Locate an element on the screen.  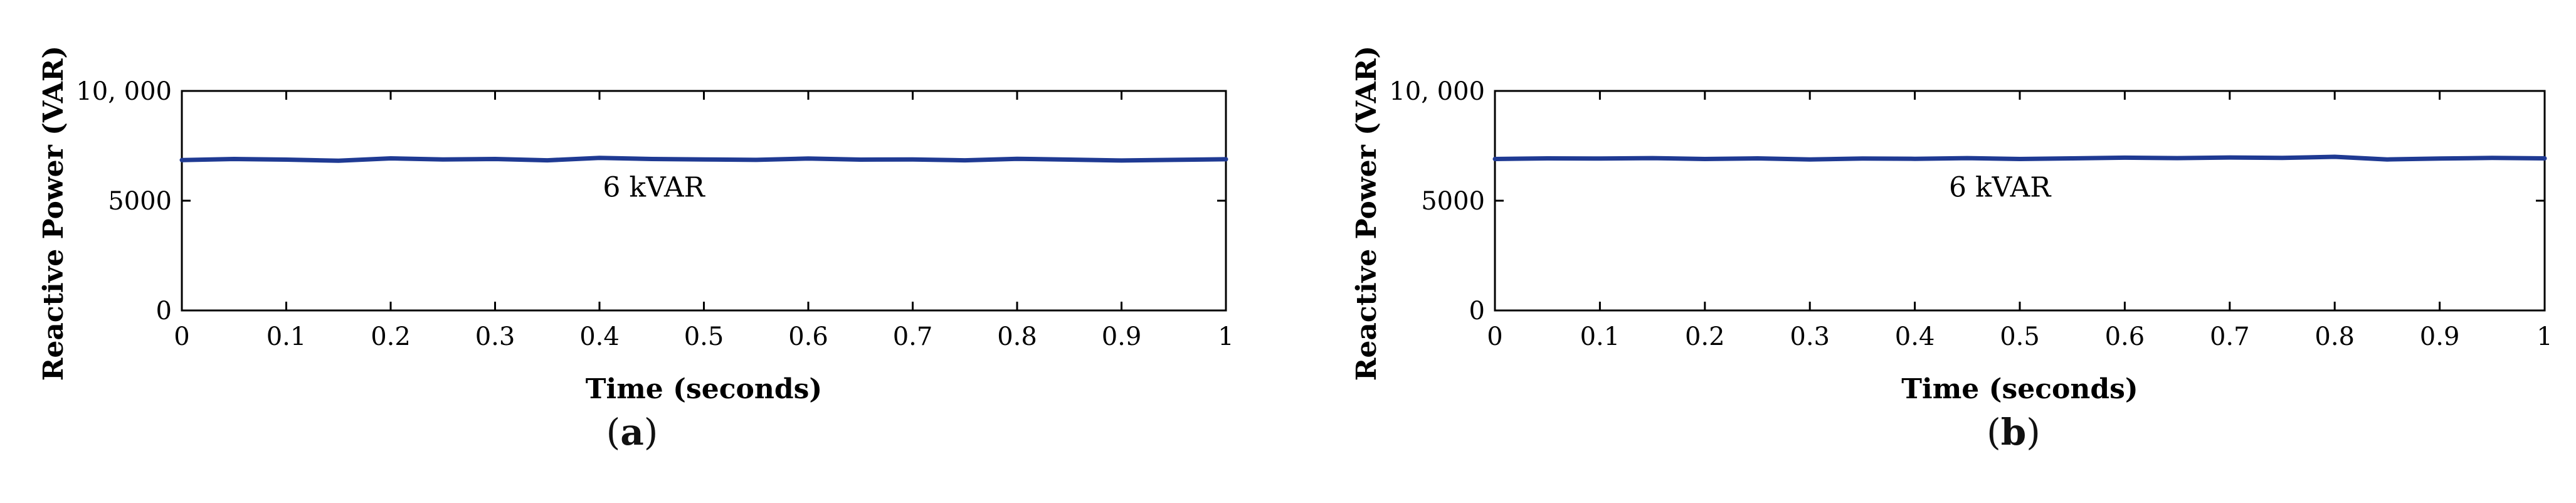
chart-a-y-axis-title: Reactive Power (VAR) is located at coordinates (54, 213).